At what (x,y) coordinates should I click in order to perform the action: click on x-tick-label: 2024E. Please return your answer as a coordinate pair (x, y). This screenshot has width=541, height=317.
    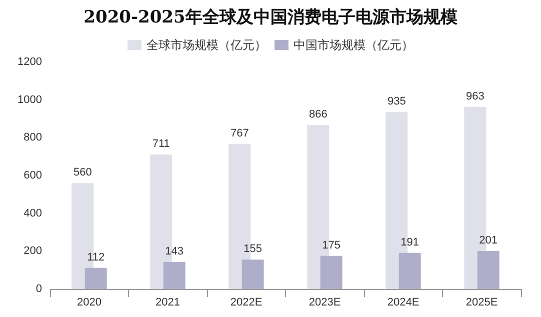
    Looking at the image, I should click on (403, 302).